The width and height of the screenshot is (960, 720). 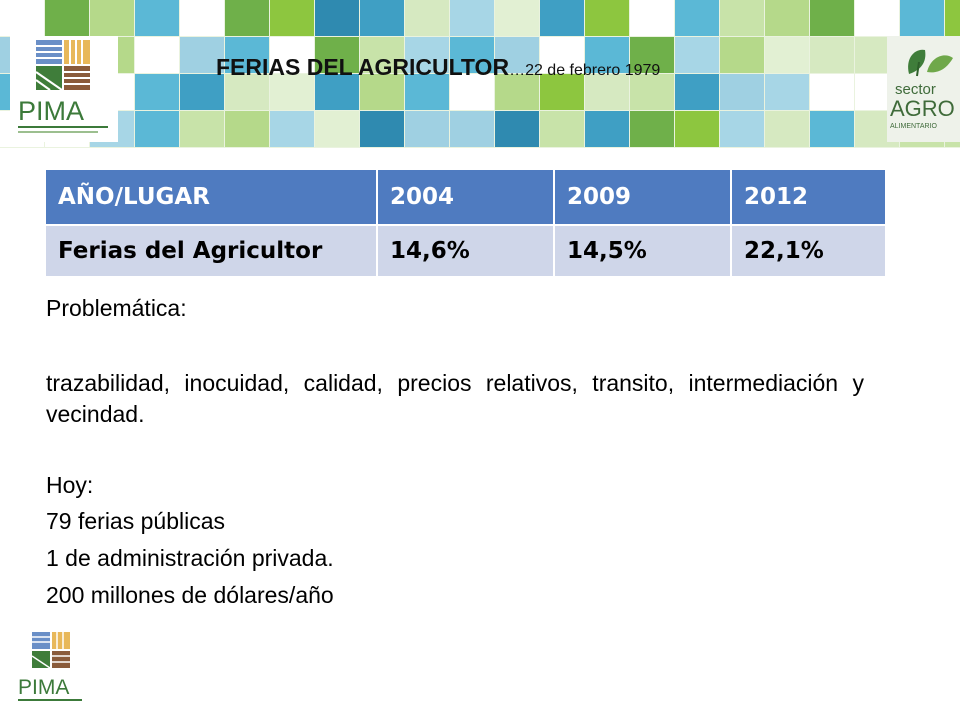 What do you see at coordinates (190, 595) in the screenshot?
I see `today-item: 200 millones de dólares/año` at bounding box center [190, 595].